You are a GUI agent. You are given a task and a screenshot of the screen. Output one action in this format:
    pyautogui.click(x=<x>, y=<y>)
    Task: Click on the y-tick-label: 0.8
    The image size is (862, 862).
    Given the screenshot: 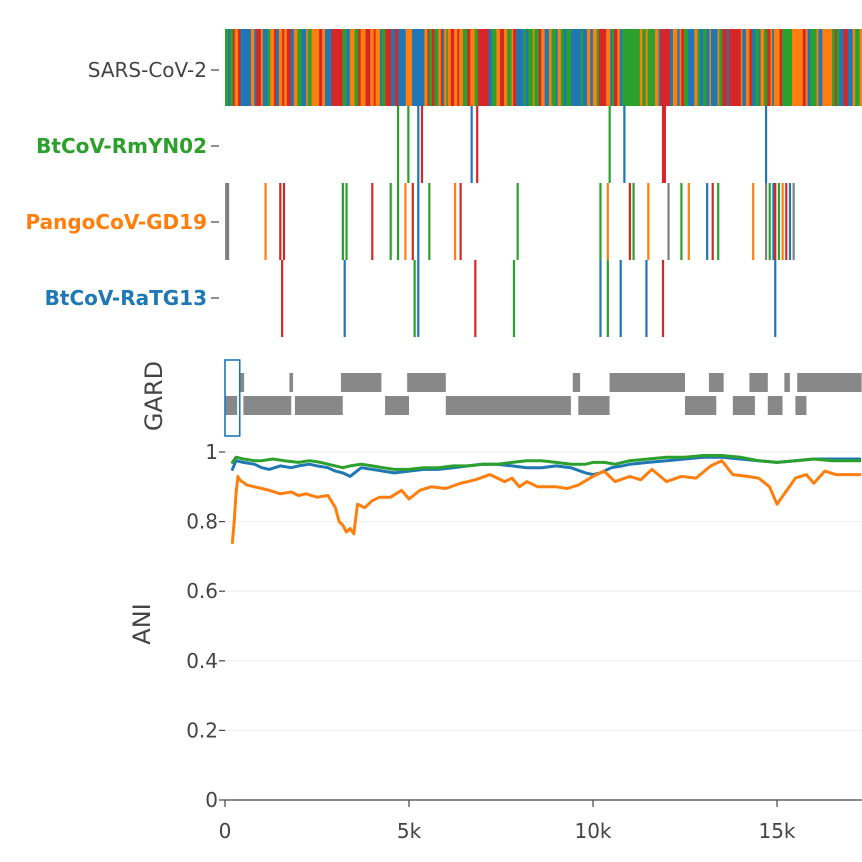 What is the action you would take?
    pyautogui.click(x=202, y=522)
    